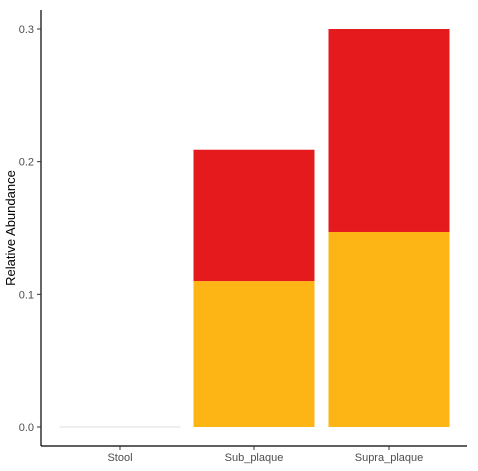 The width and height of the screenshot is (478, 471). What do you see at coordinates (26, 163) in the screenshot?
I see `y-tick-label: 0.2` at bounding box center [26, 163].